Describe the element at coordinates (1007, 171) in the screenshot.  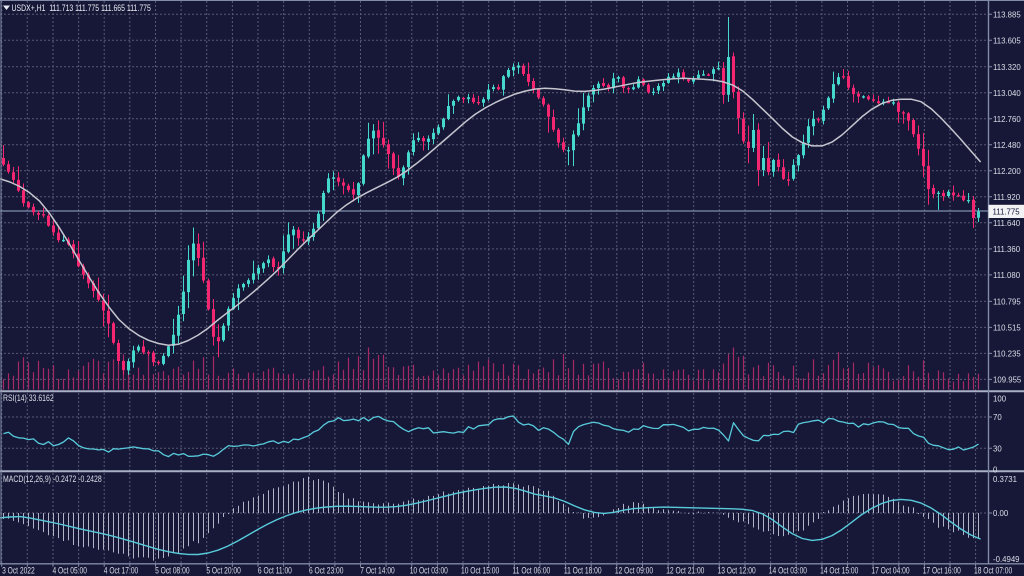
I see `svg-text: 112.200` at that location.